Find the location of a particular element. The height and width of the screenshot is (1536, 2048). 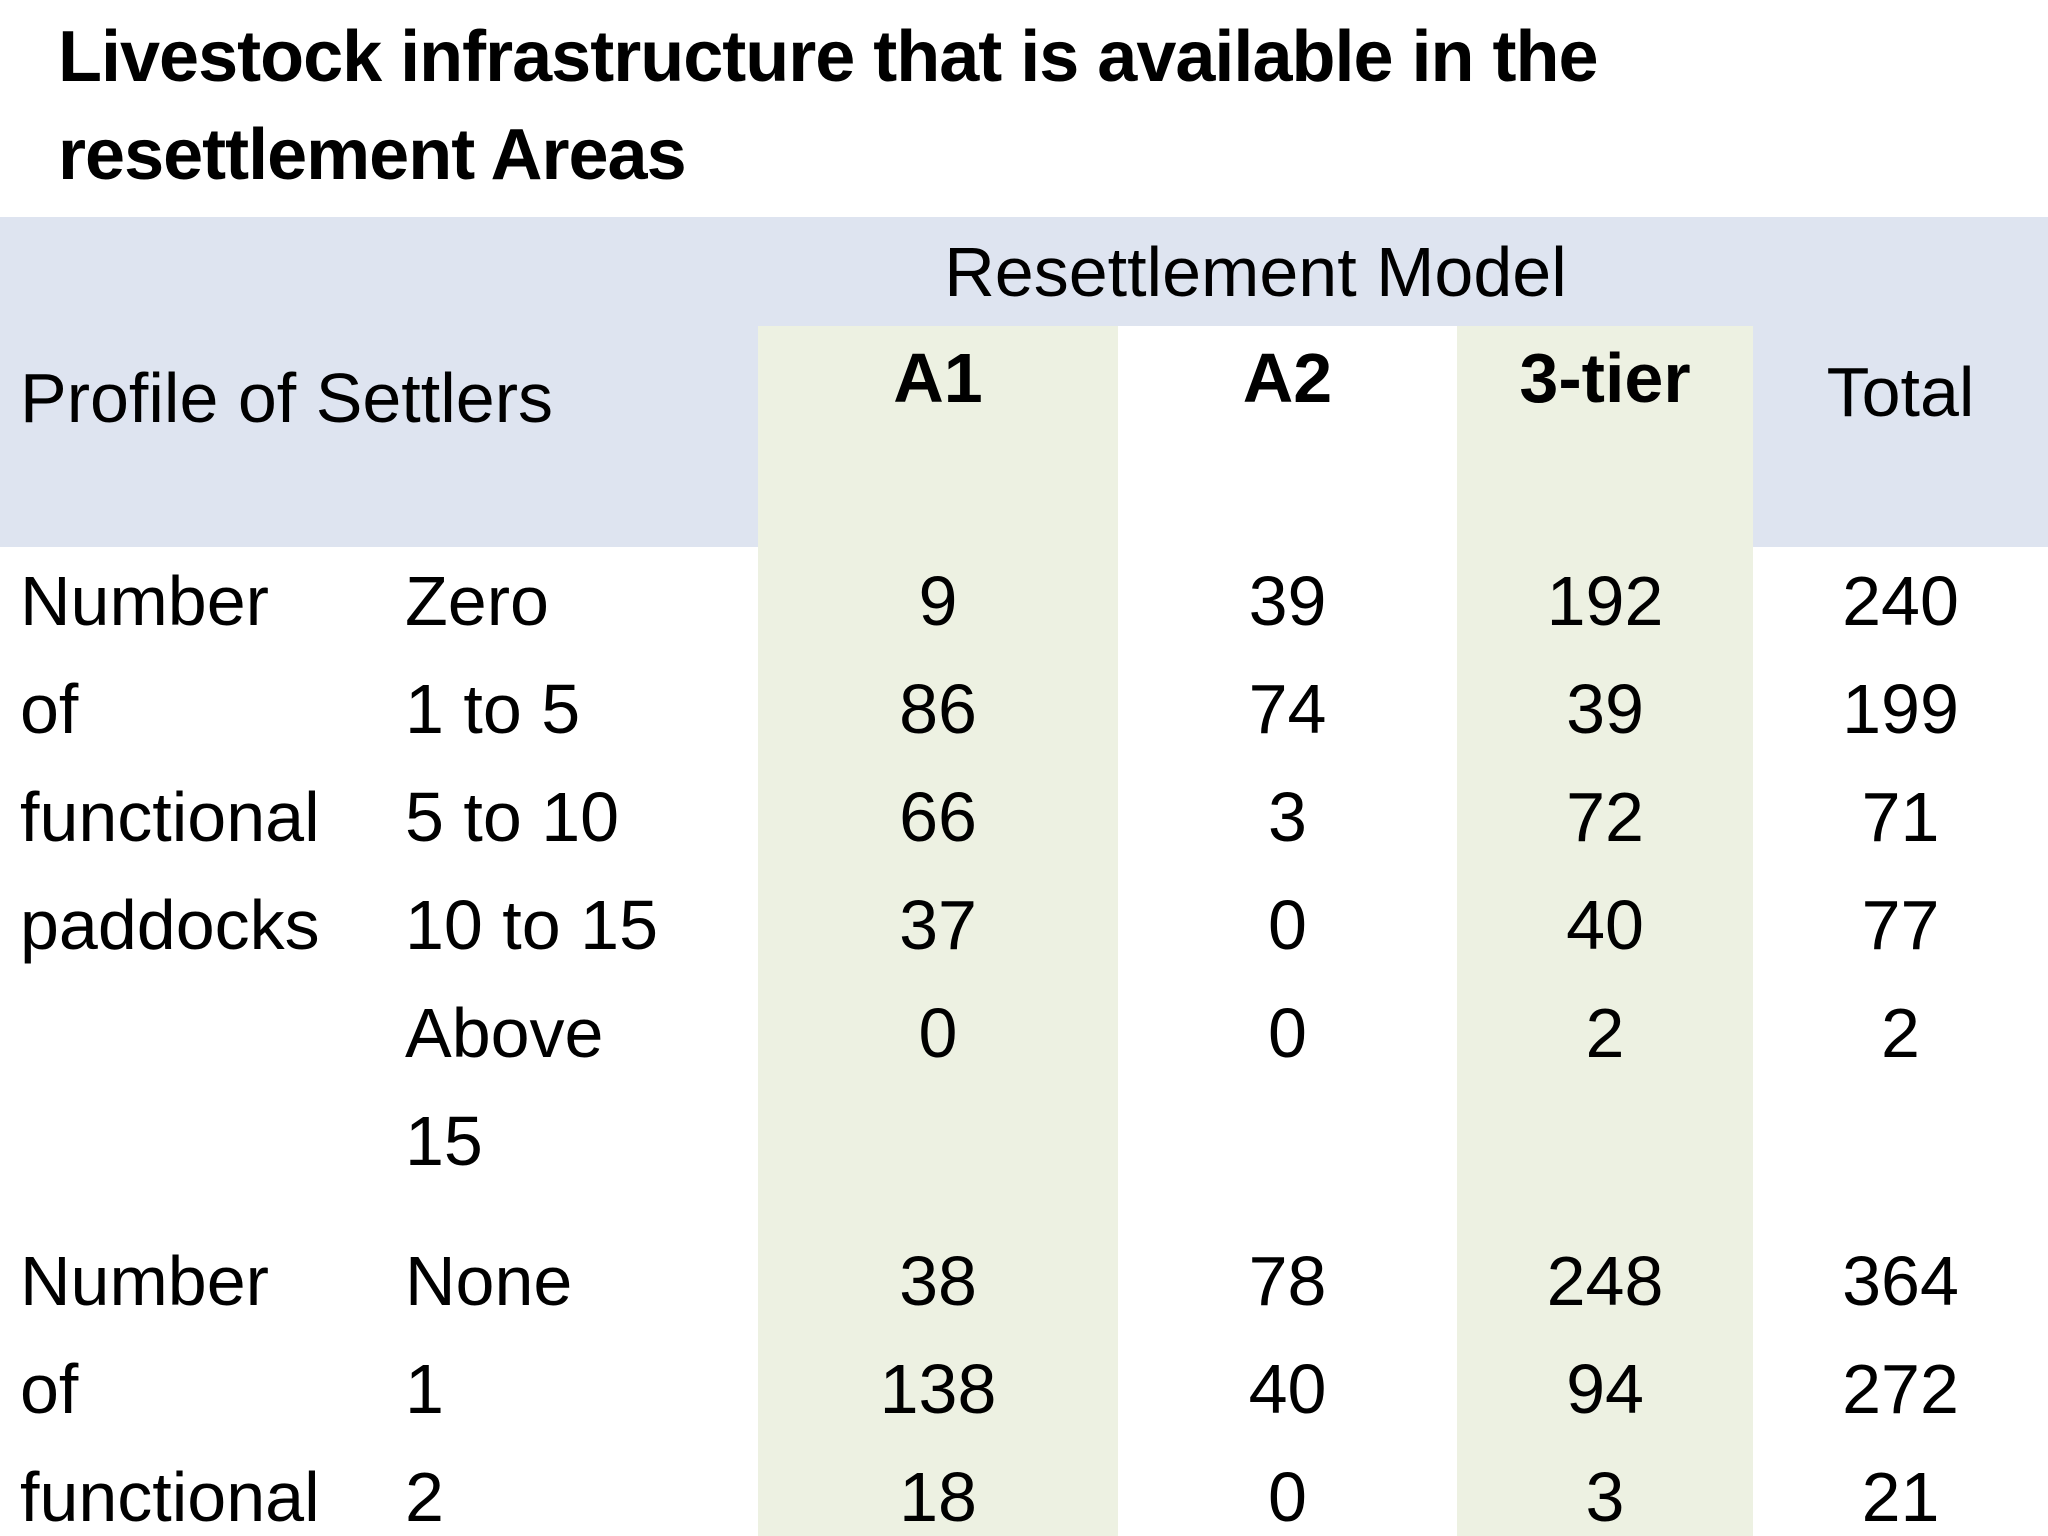

resettlement-model-header: Resettlement Model is located at coordinates (1255, 271).